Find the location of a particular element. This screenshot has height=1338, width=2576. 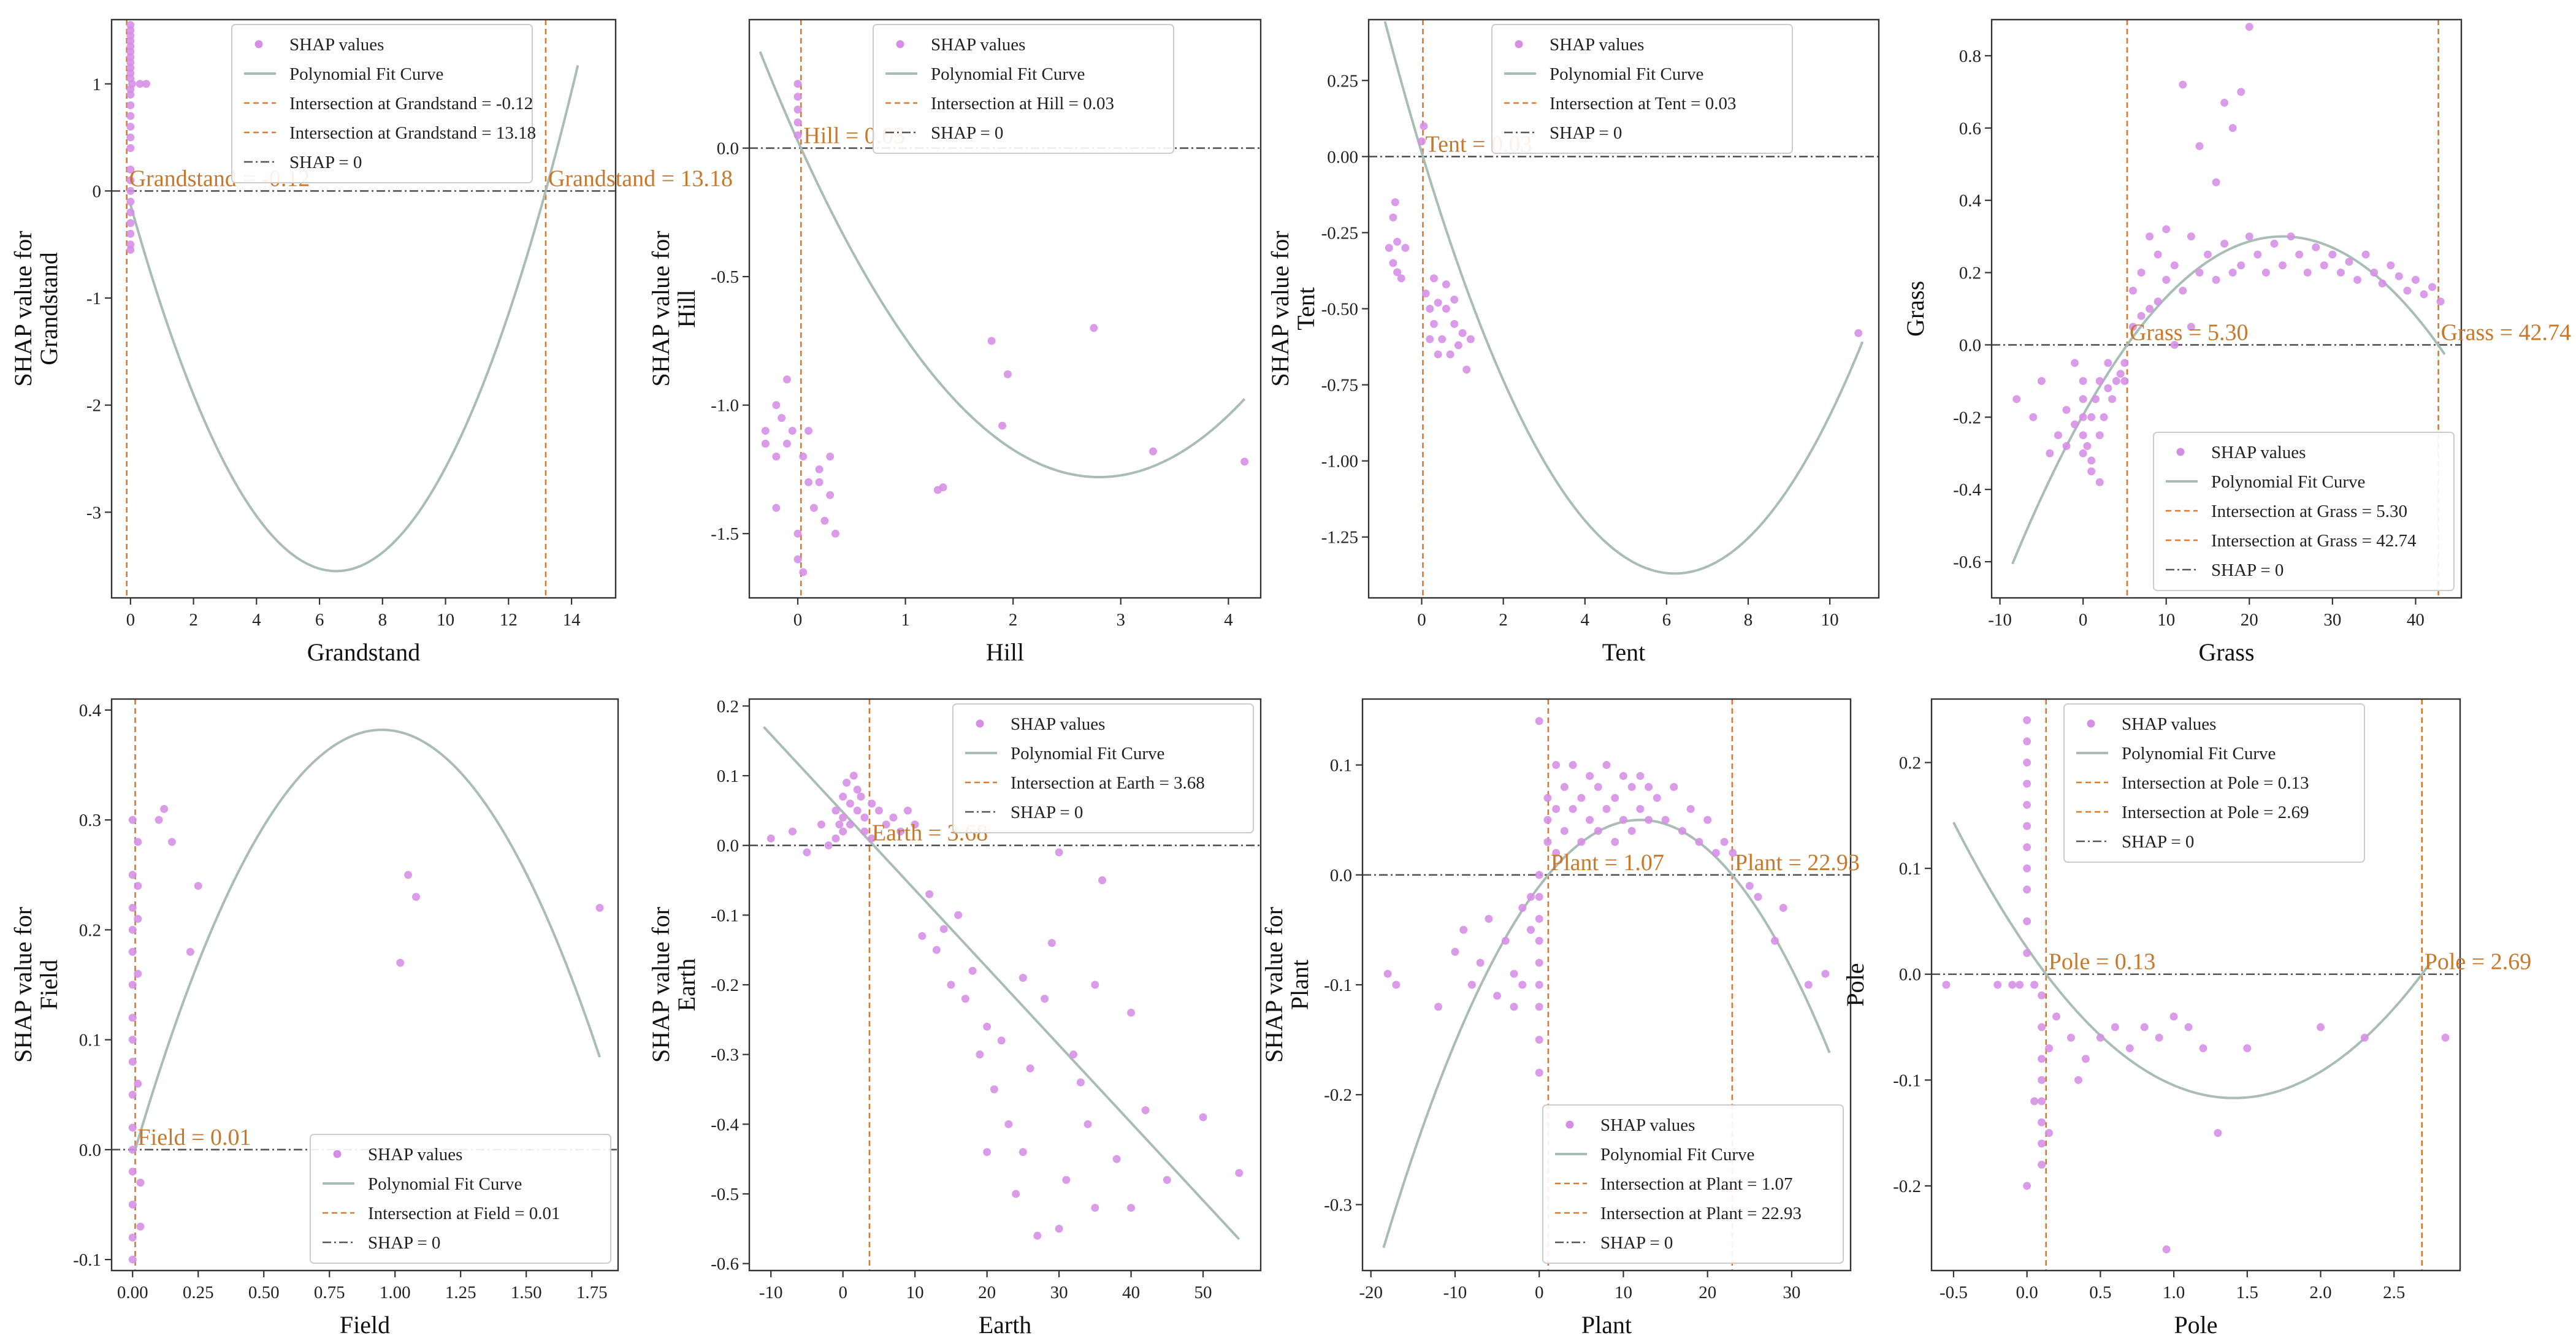

grass-ylabel: Grass is located at coordinates (1915, 309).